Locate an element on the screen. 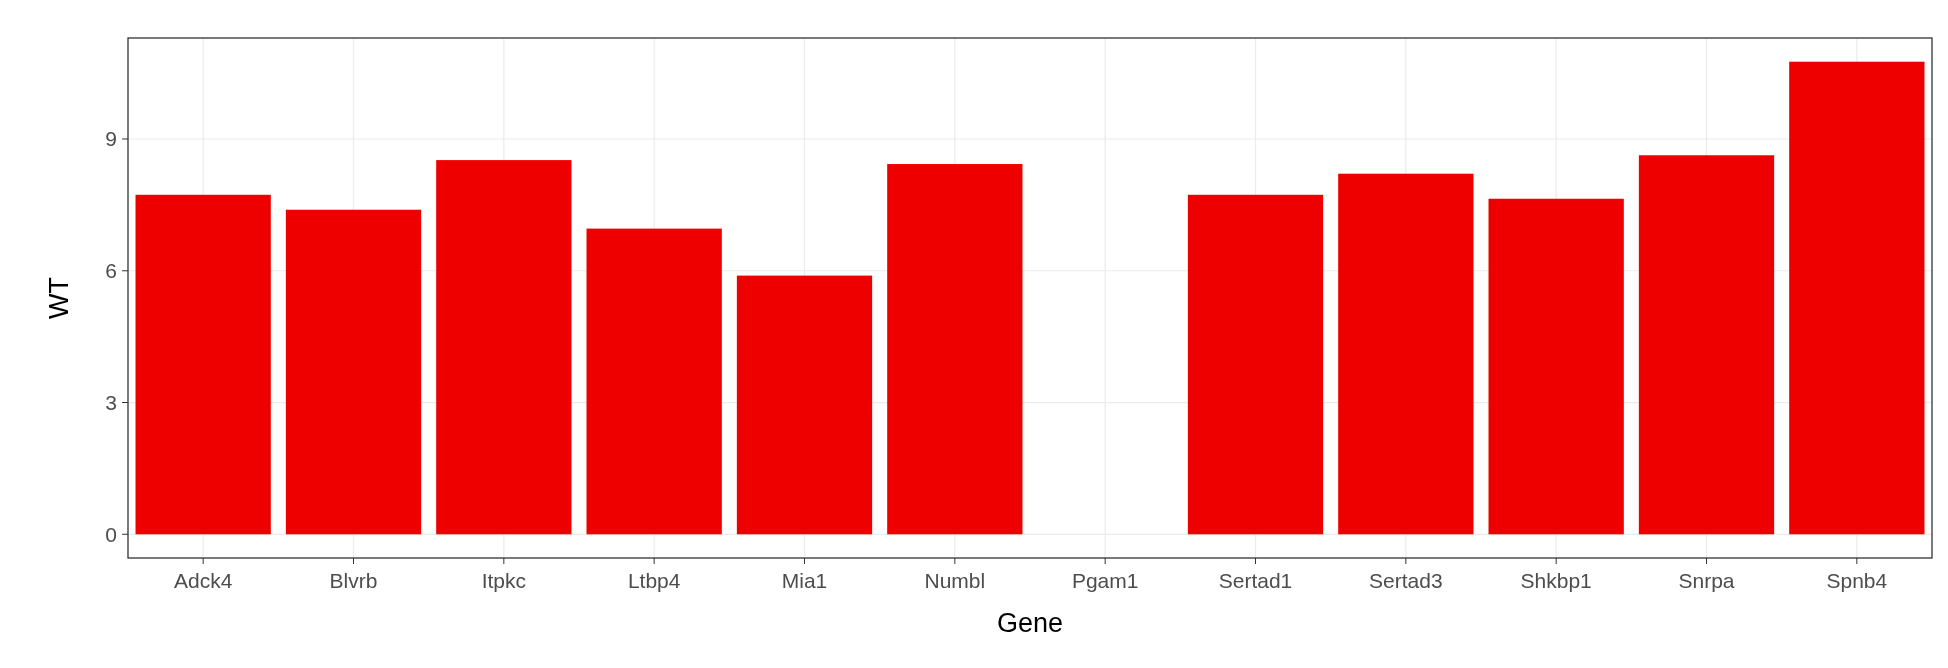 This screenshot has width=1948, height=668. x-axis-title: Gene is located at coordinates (1030, 623).